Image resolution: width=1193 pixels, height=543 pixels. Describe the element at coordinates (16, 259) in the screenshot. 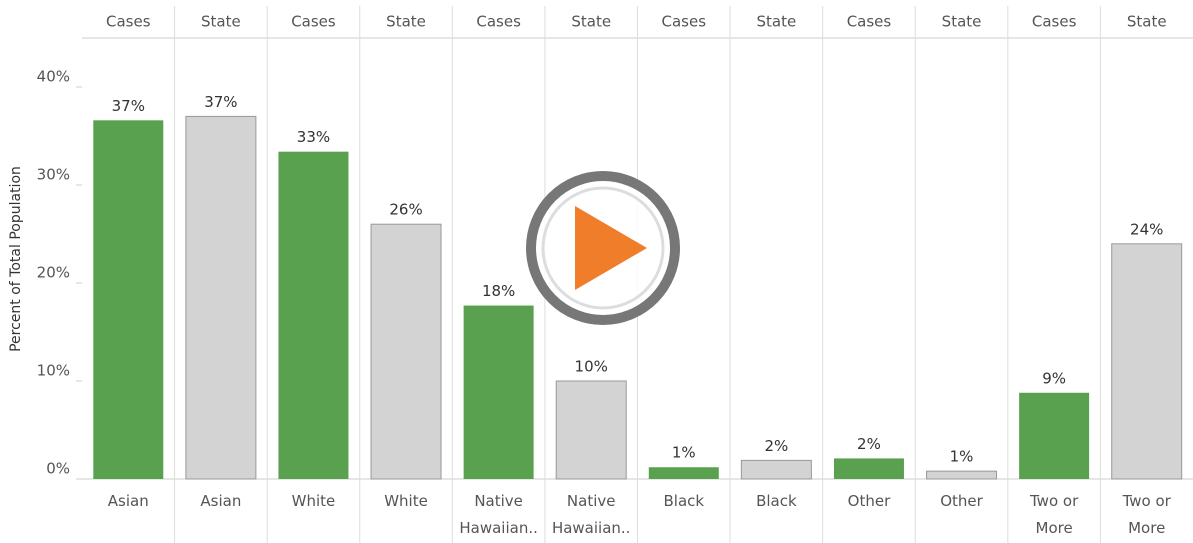

I see `y-axis-label: Percent of Total Population` at that location.